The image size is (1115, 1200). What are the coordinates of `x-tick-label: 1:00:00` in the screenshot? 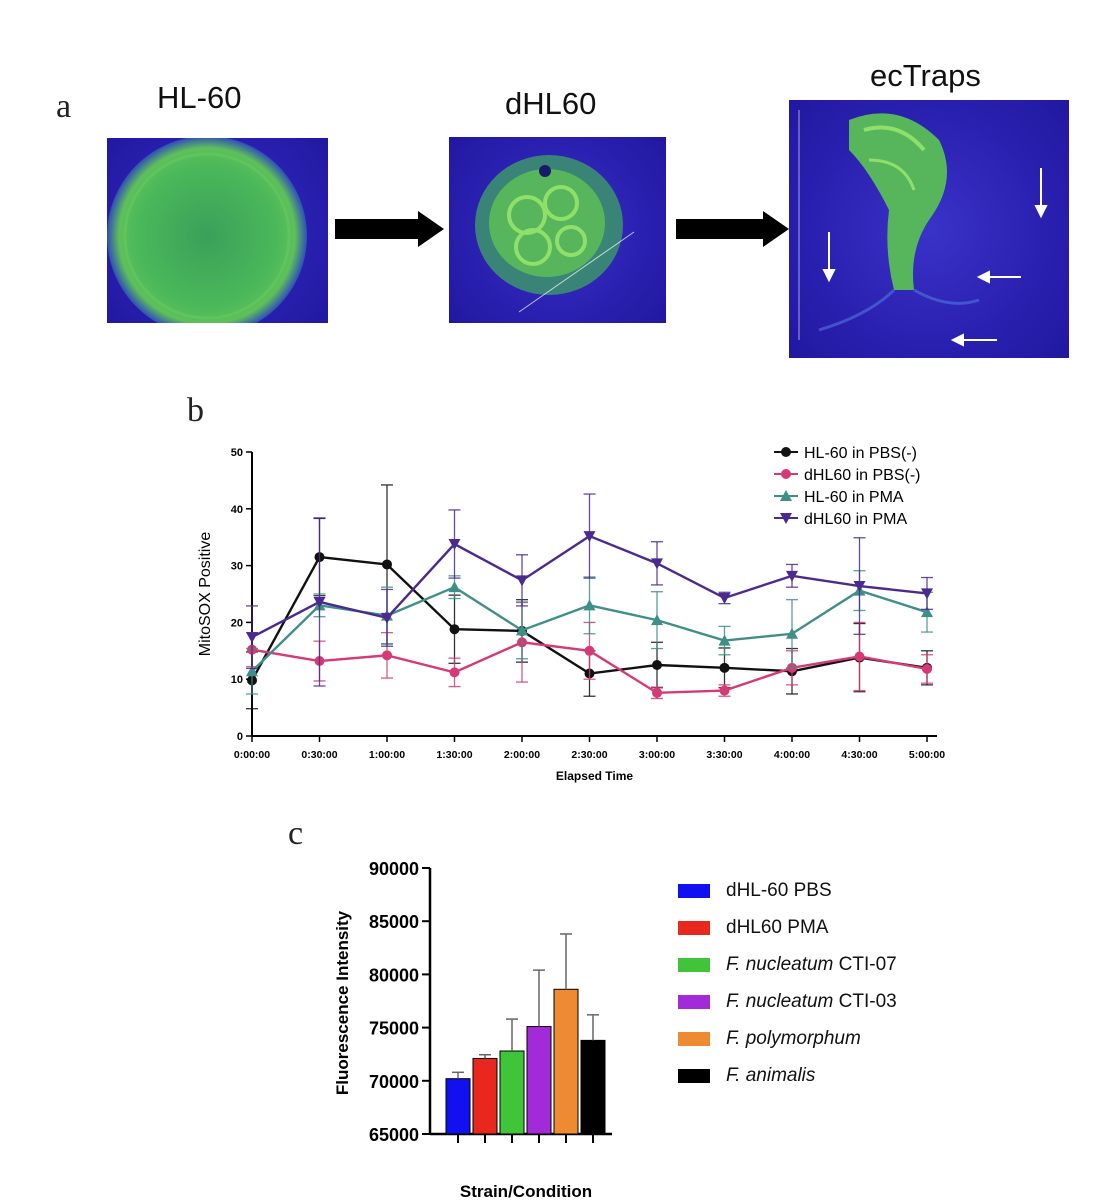 It's located at (387, 755).